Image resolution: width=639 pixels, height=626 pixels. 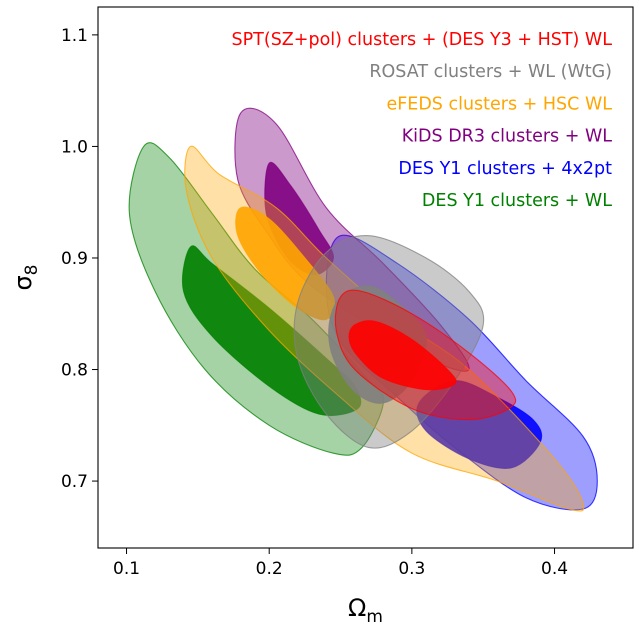 What do you see at coordinates (271, 331) in the screenshot?
I see `contour-68-des-y1-clusters-wl` at bounding box center [271, 331].